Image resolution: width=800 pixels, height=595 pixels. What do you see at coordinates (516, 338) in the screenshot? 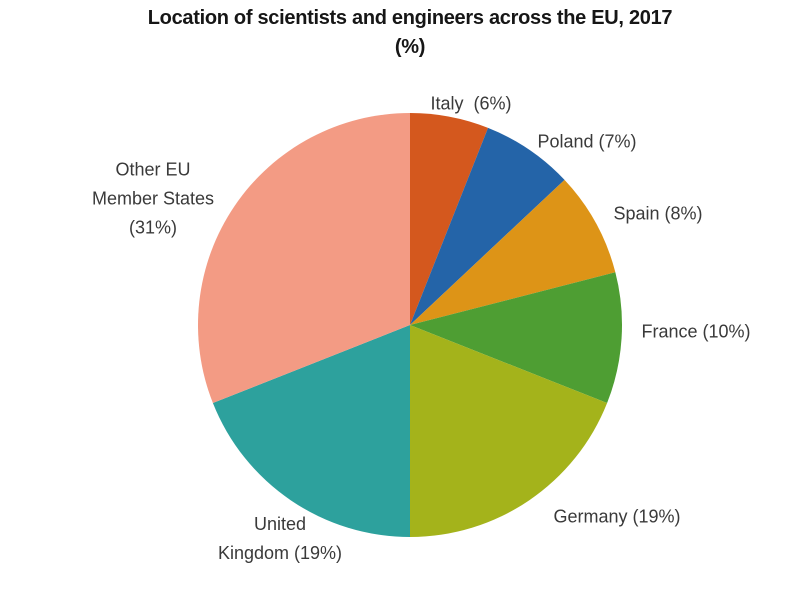
I see `pie-slice-france` at bounding box center [516, 338].